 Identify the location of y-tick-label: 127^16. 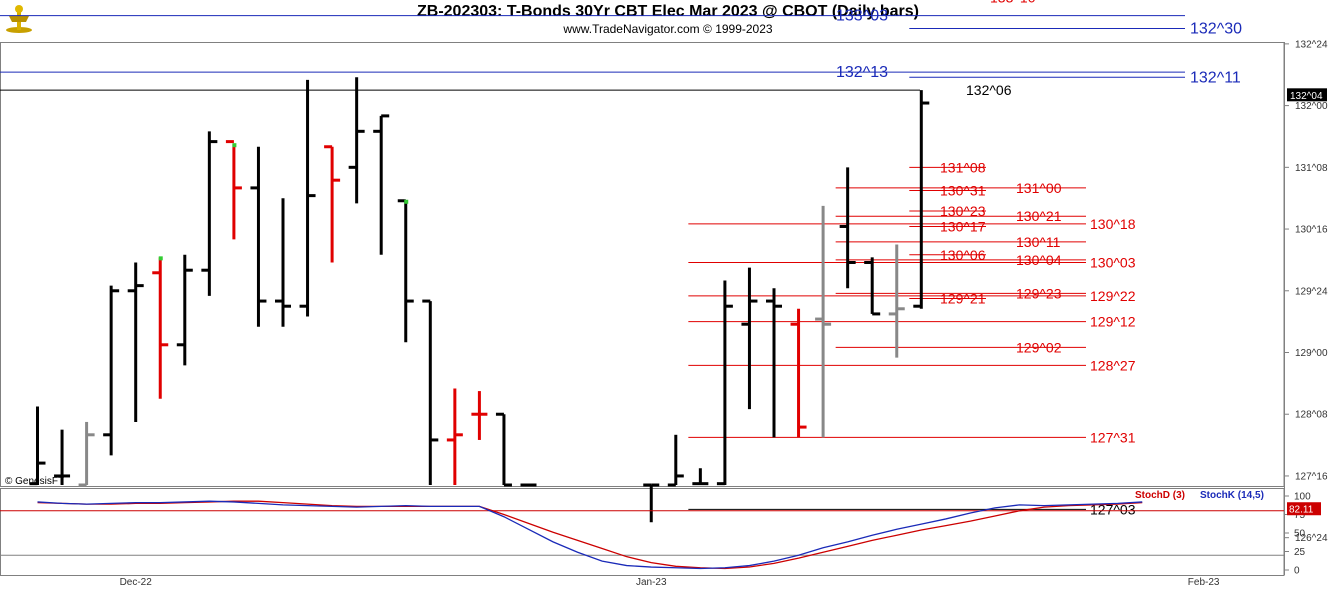
(1311, 476).